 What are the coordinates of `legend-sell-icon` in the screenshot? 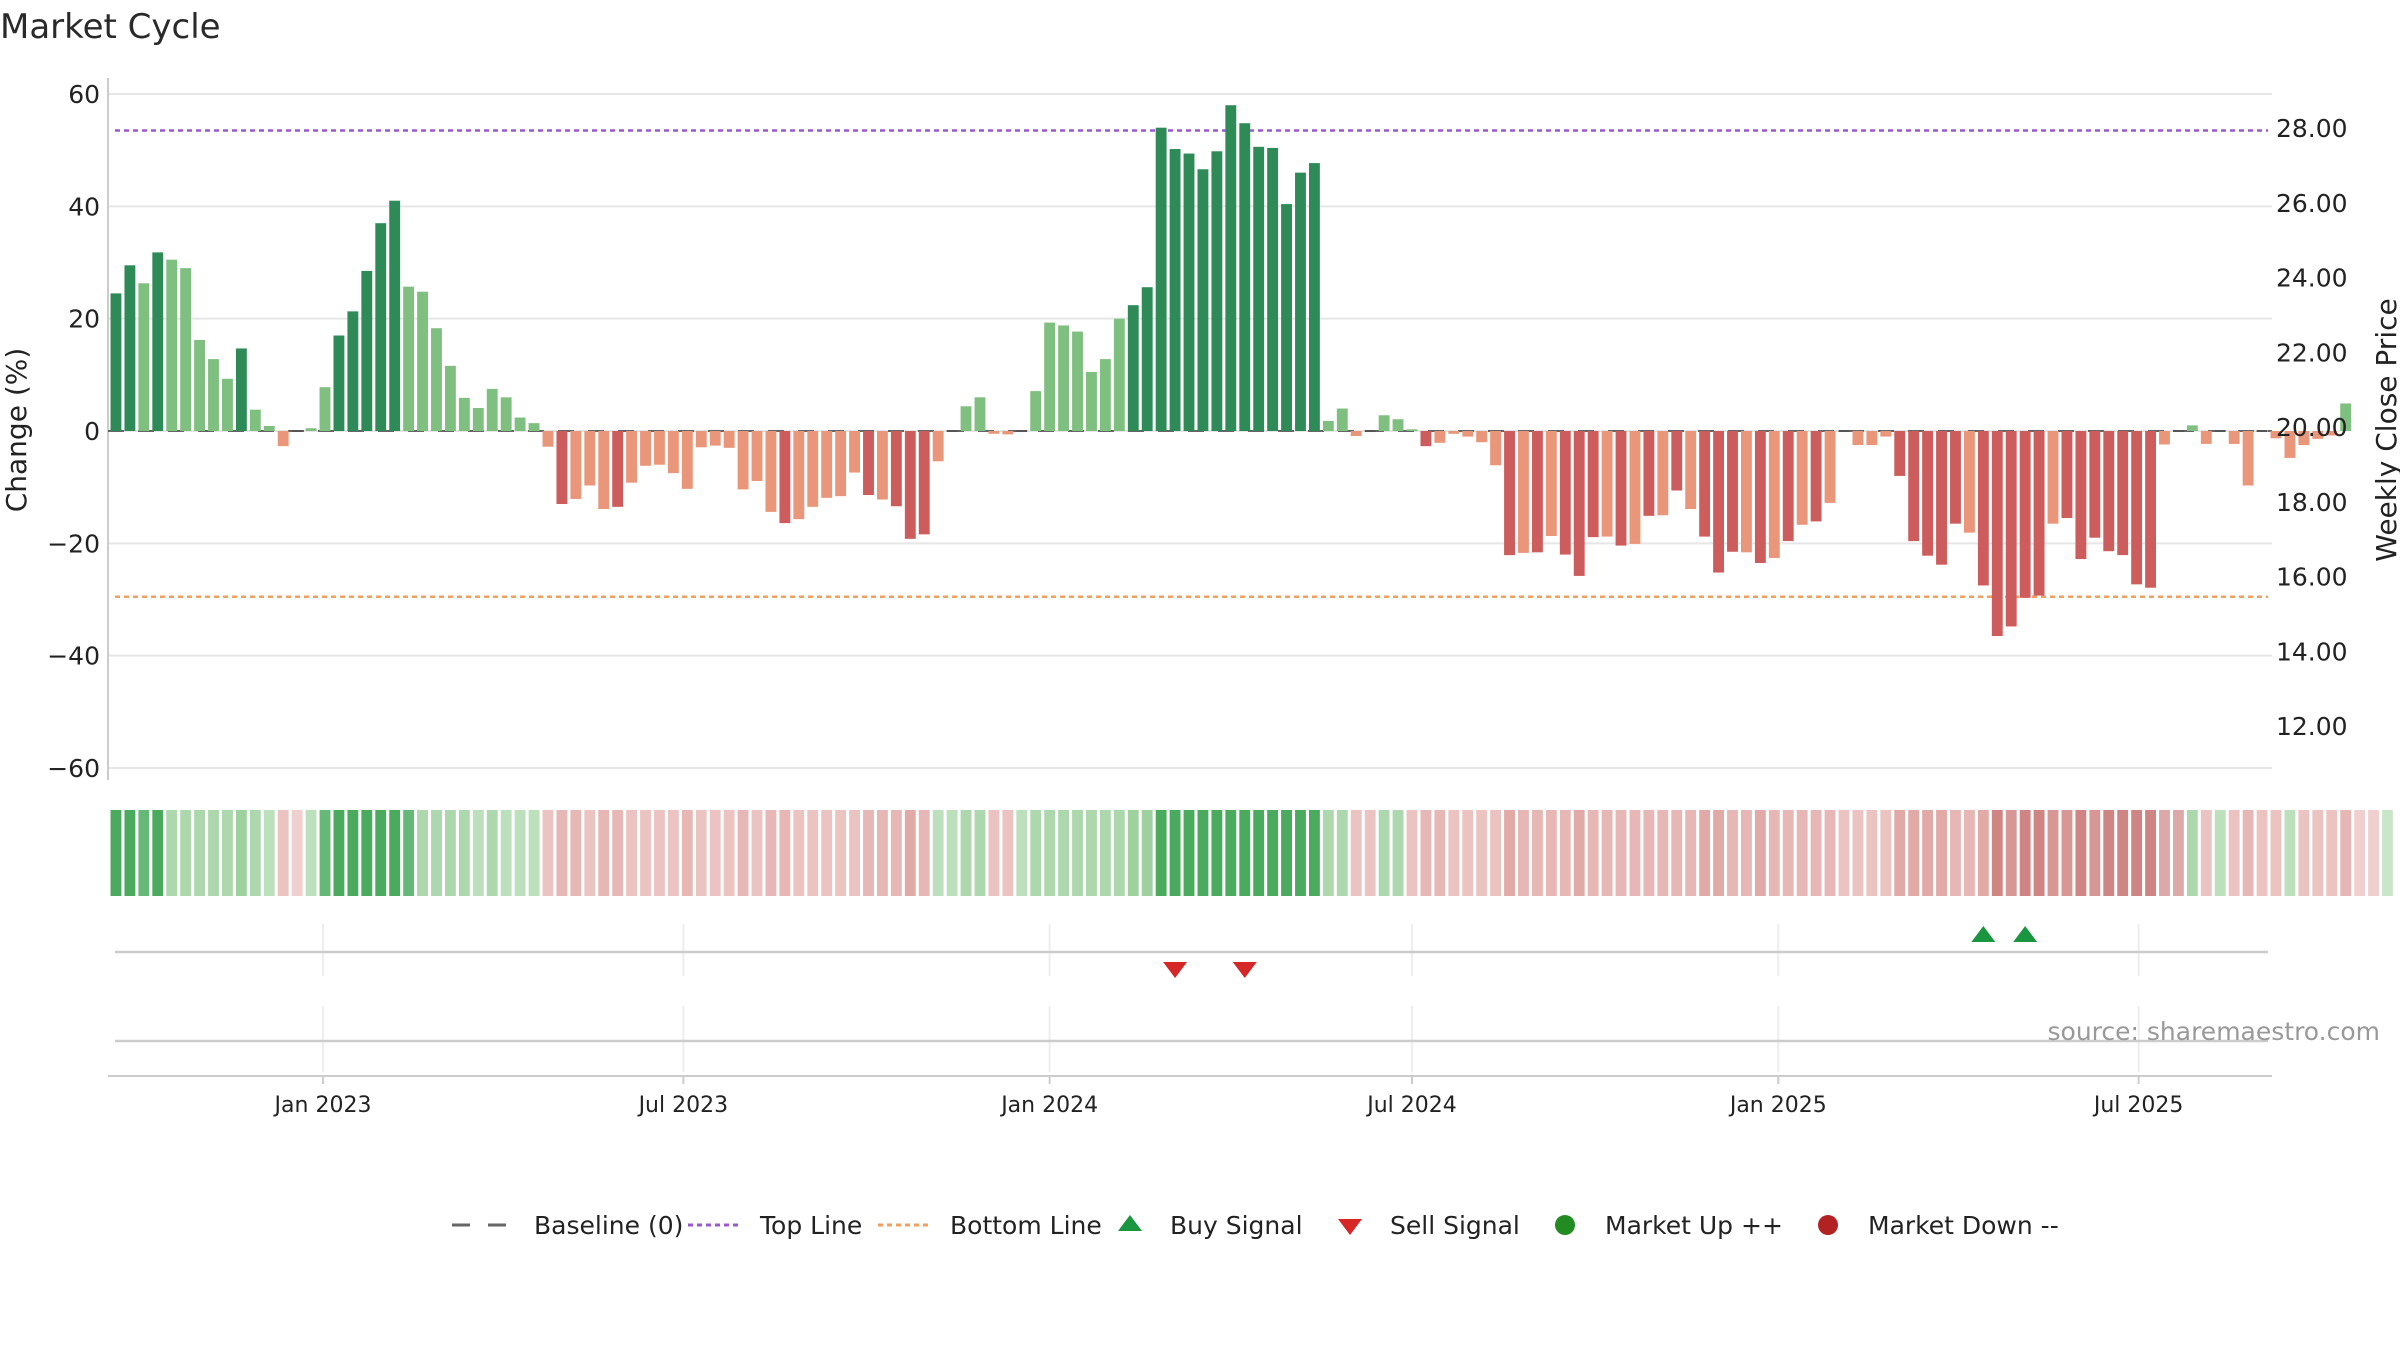 It's located at (1350, 1227).